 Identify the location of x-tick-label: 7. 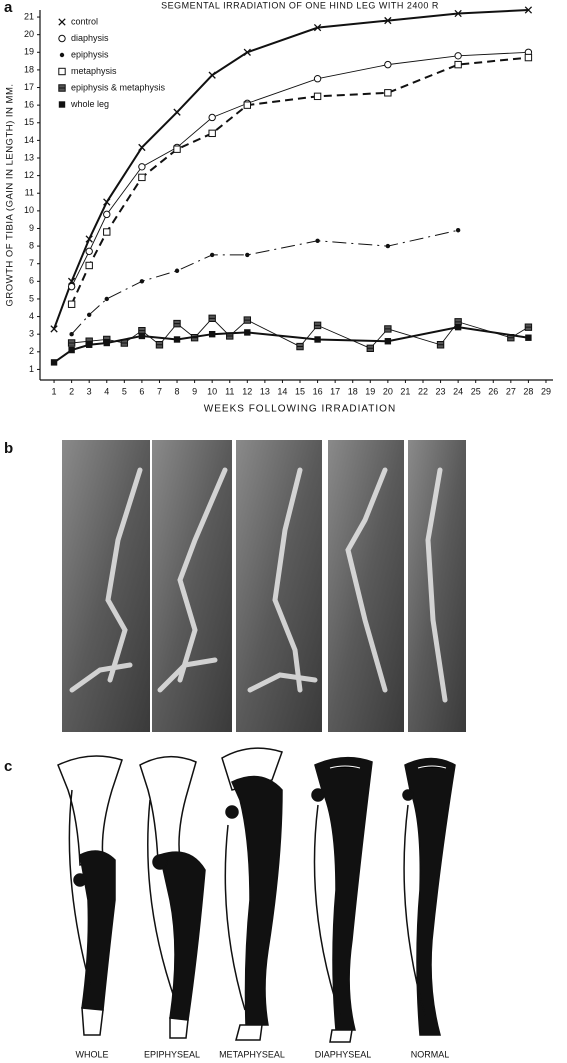
(159, 391).